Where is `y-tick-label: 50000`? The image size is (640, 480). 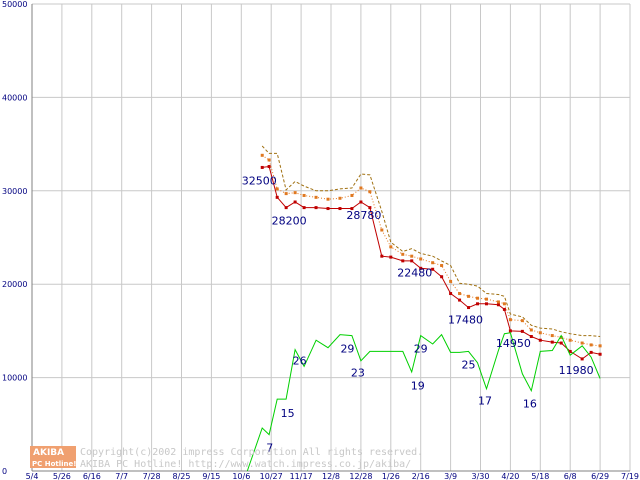
y-tick-label: 50000 is located at coordinates (14, 4).